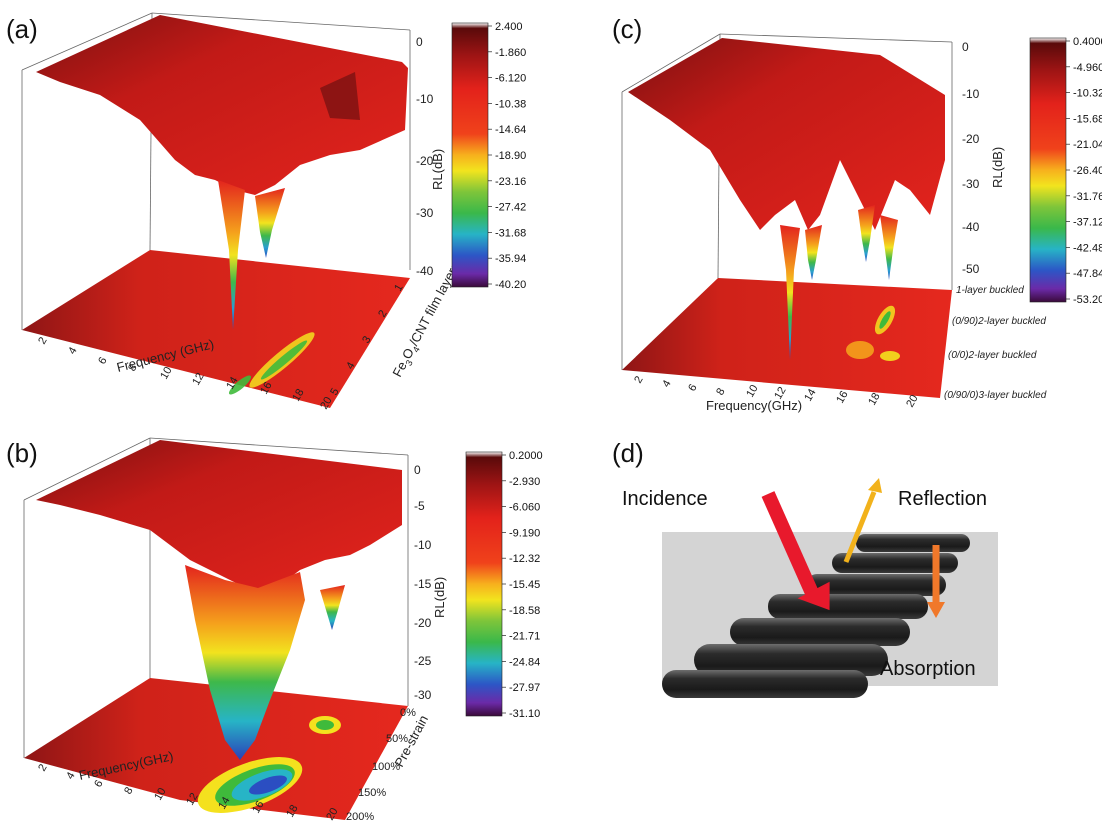  What do you see at coordinates (942, 499) in the screenshot?
I see `reflection-label: Reflection` at bounding box center [942, 499].